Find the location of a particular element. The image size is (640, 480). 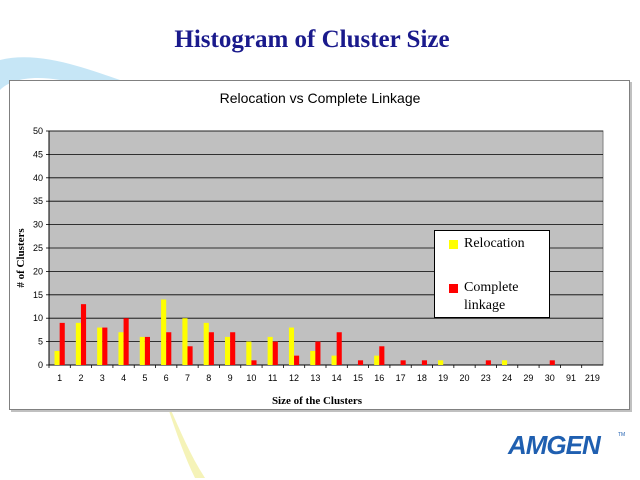

y-tick-label-10: 10 is located at coordinates (38, 318).